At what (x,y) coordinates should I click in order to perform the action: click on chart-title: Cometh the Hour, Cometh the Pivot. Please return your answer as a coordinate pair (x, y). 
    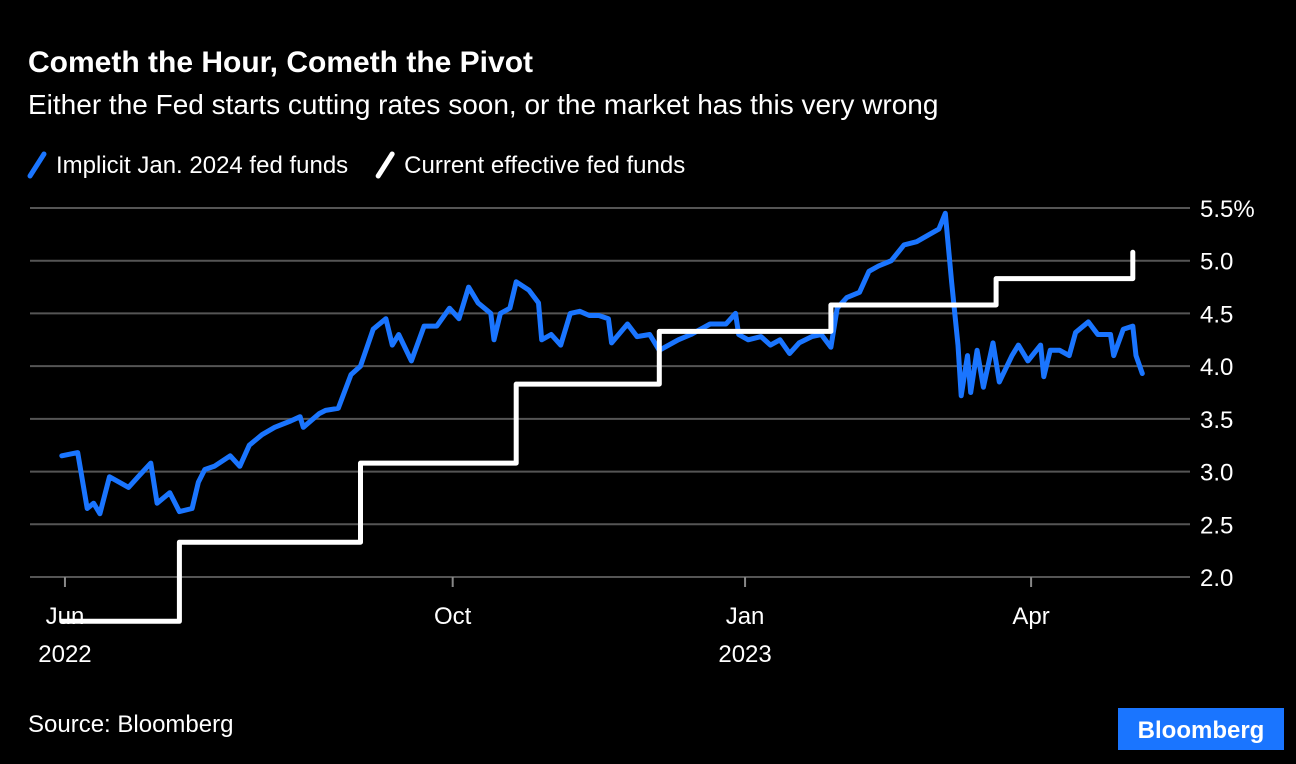
    Looking at the image, I should click on (280, 62).